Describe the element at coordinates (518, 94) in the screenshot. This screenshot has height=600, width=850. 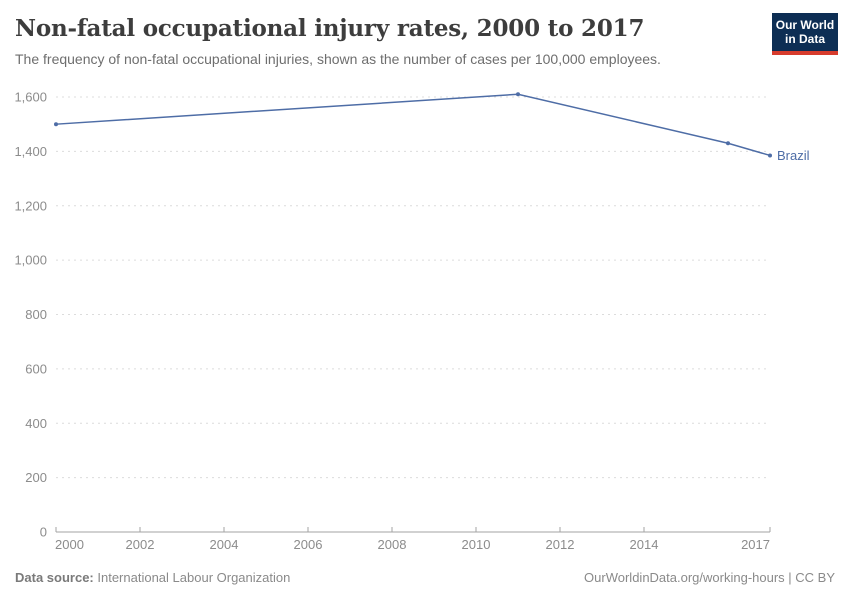
I see `data-point-2011` at that location.